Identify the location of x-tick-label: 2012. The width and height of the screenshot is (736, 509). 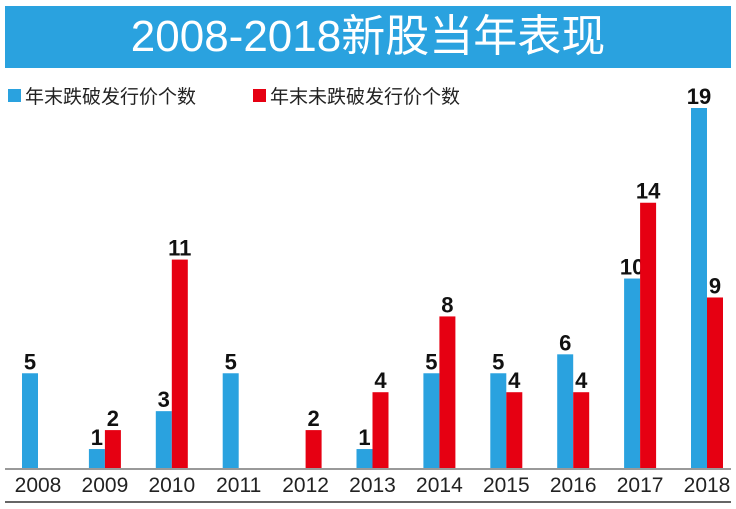
(305, 485).